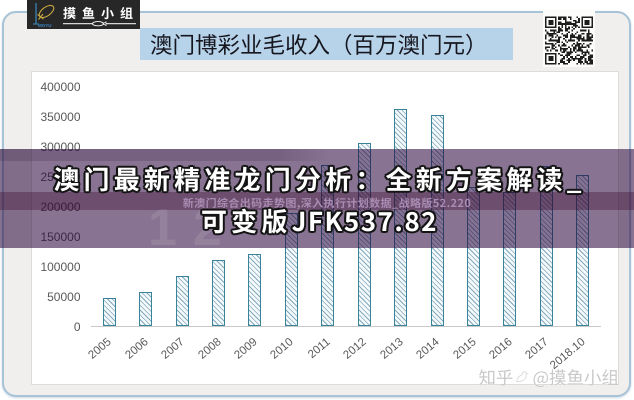 This screenshot has height=400, width=634. What do you see at coordinates (101, 12) in the screenshot?
I see `svg-text: 摸鱼小组` at bounding box center [101, 12].